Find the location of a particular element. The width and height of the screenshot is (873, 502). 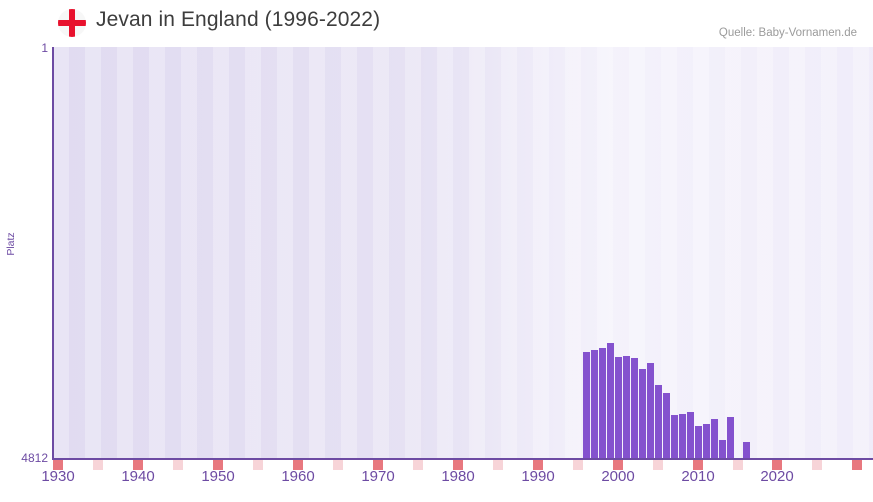

bar-2013 is located at coordinates (722, 449).